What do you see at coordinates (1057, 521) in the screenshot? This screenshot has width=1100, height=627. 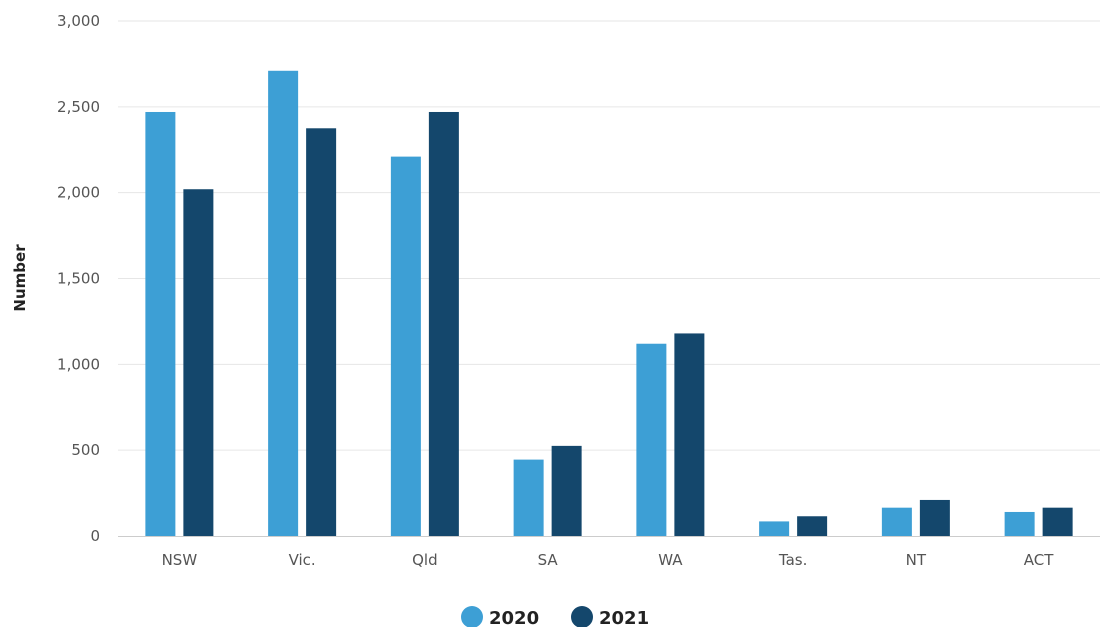 I see `bar-2021-act` at bounding box center [1057, 521].